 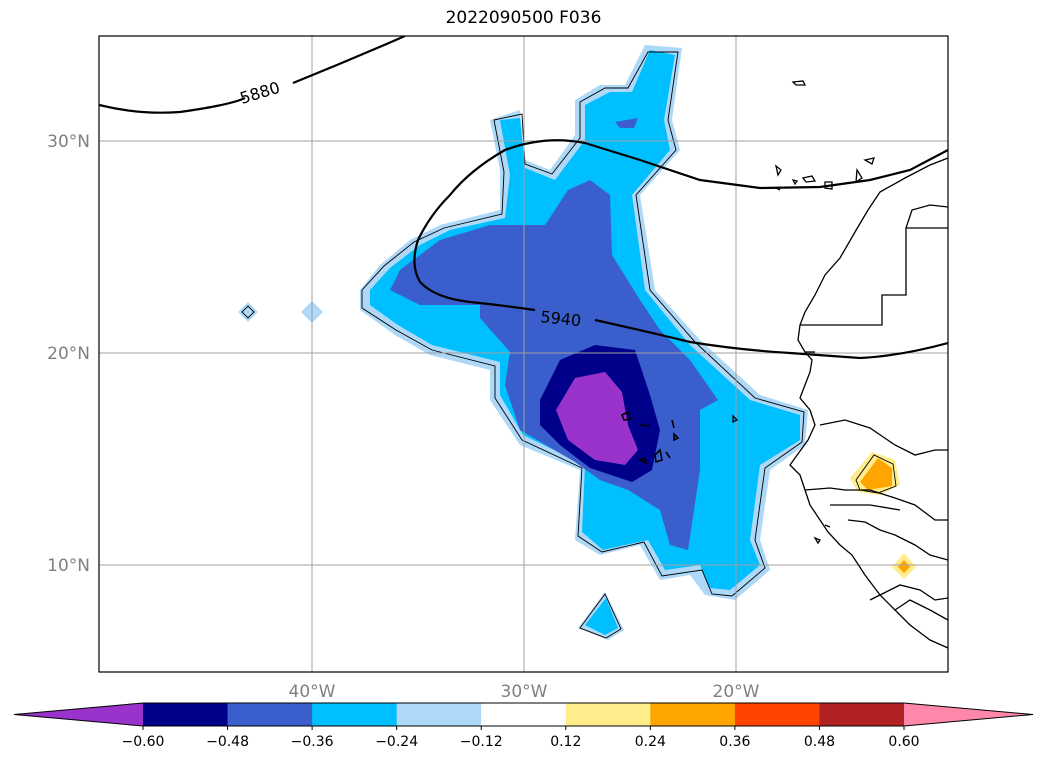 What do you see at coordinates (597, 418) in the screenshot?
I see `fill-purple` at bounding box center [597, 418].